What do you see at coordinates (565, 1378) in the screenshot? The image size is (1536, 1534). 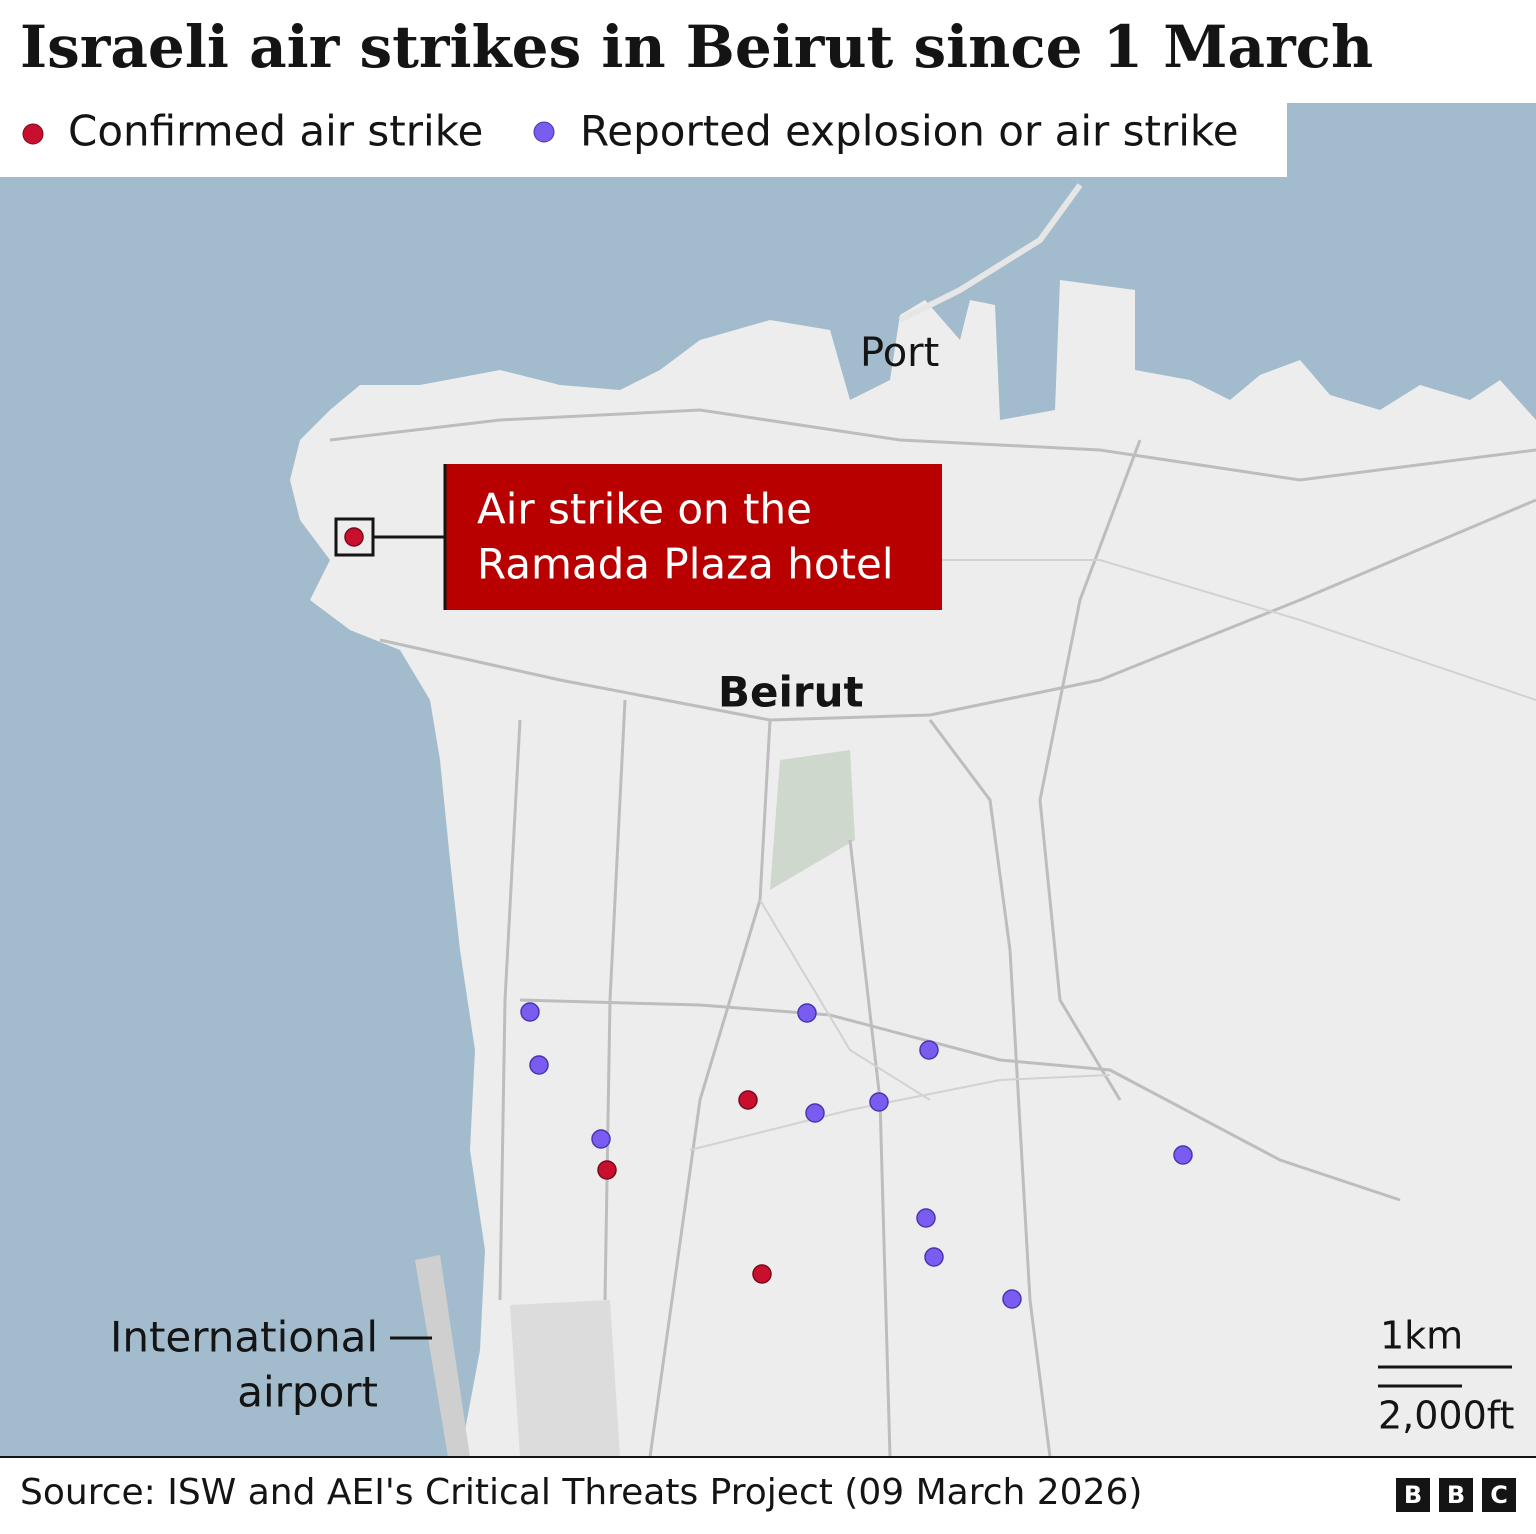 I see `airport-strip` at bounding box center [565, 1378].